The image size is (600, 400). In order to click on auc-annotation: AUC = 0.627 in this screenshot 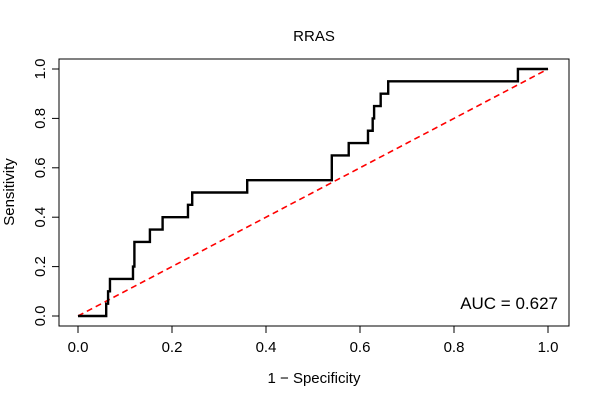, I will do `click(509, 303)`.